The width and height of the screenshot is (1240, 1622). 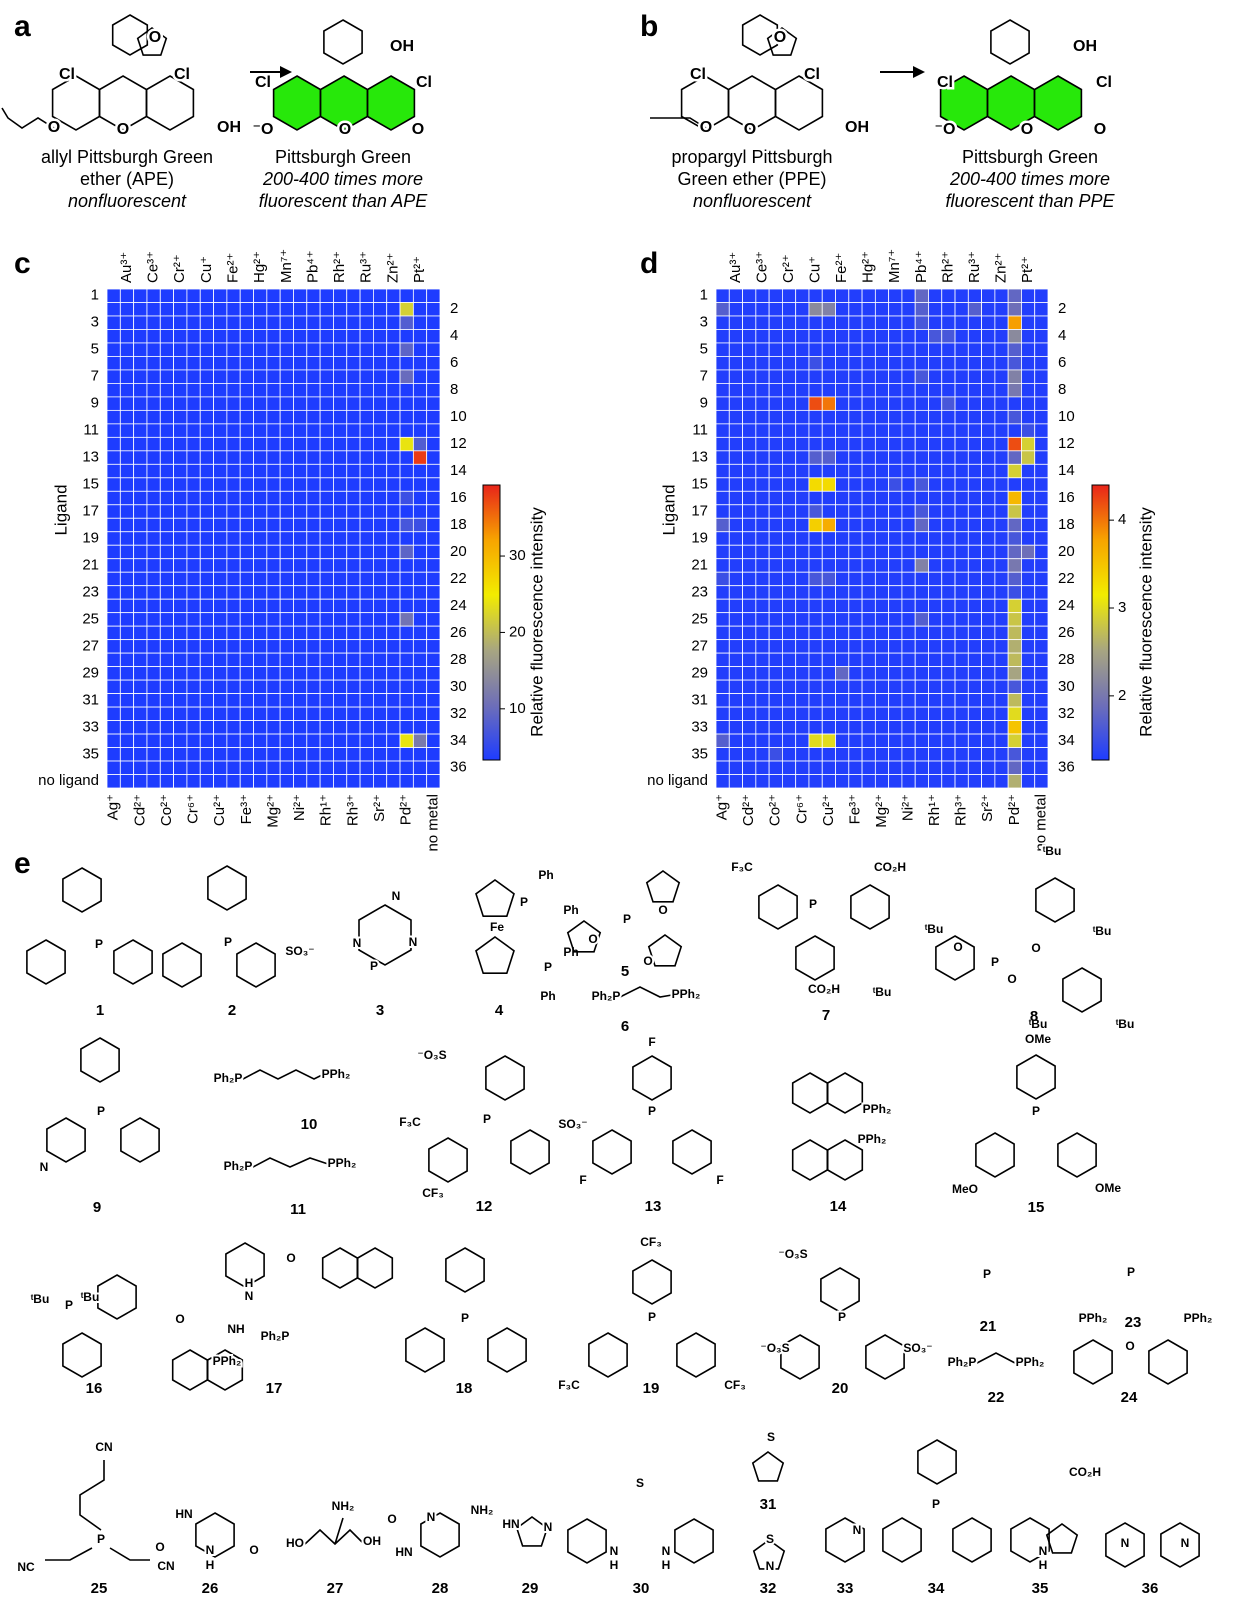 What do you see at coordinates (988, 1326) in the screenshot?
I see `compound-number: 21` at bounding box center [988, 1326].